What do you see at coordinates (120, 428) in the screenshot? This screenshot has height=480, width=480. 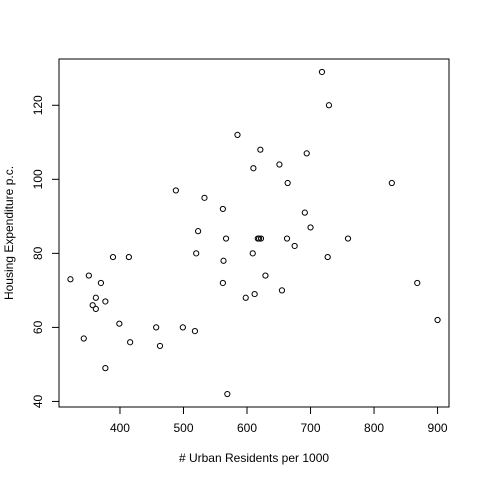 I see `x-tick-label: 400` at bounding box center [120, 428].